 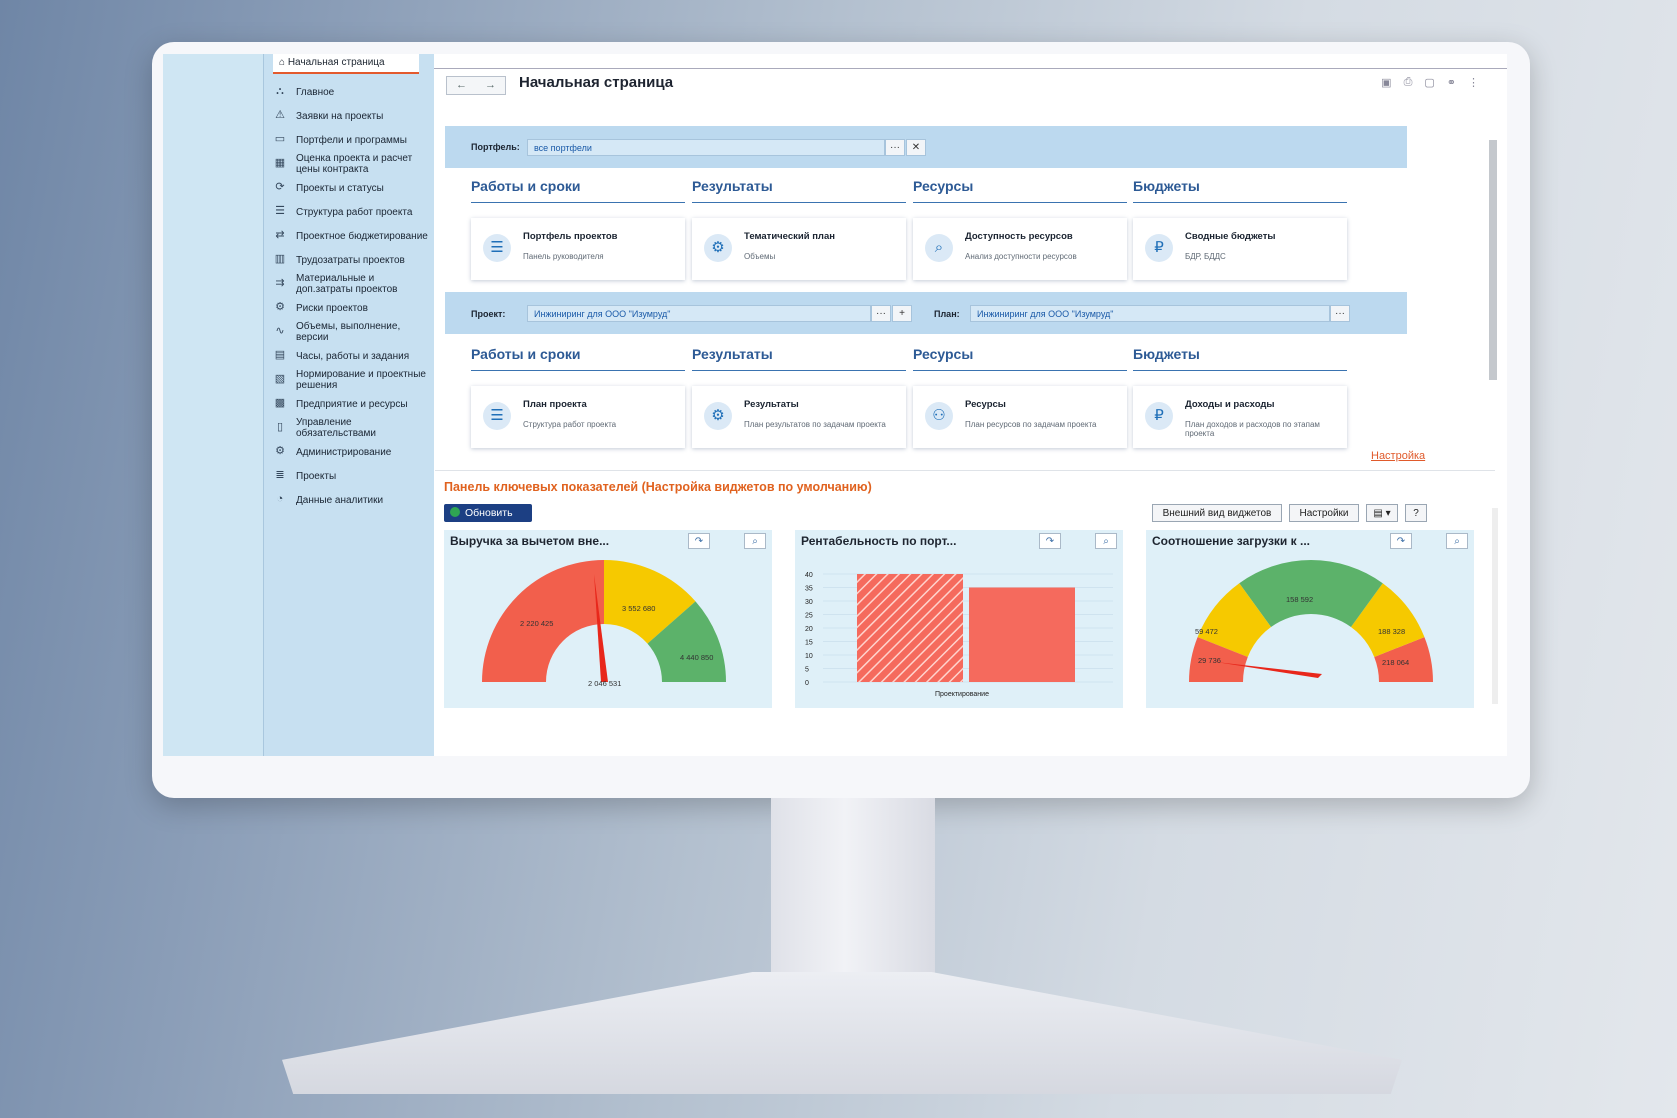 I want to click on tab-home: ⌂ Начальная страница, so click(x=346, y=64).